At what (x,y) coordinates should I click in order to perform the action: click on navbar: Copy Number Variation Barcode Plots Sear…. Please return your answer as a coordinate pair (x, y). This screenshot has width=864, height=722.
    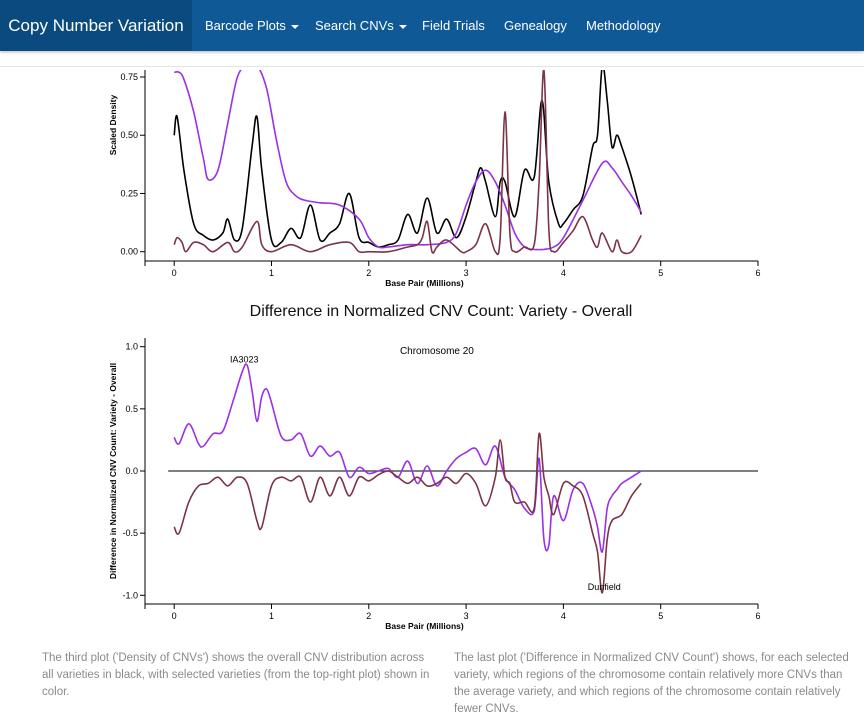
    Looking at the image, I should click on (432, 25).